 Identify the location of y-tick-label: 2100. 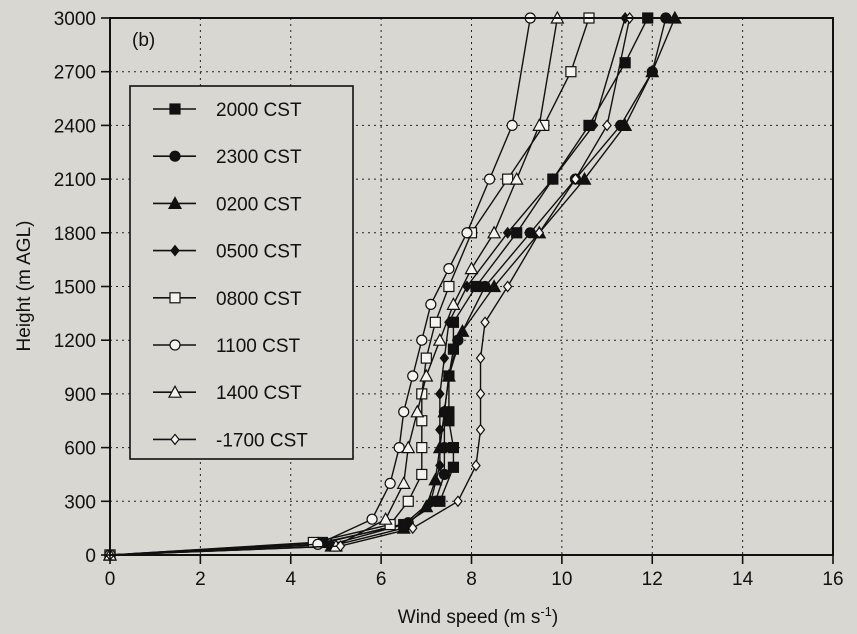
(75, 180).